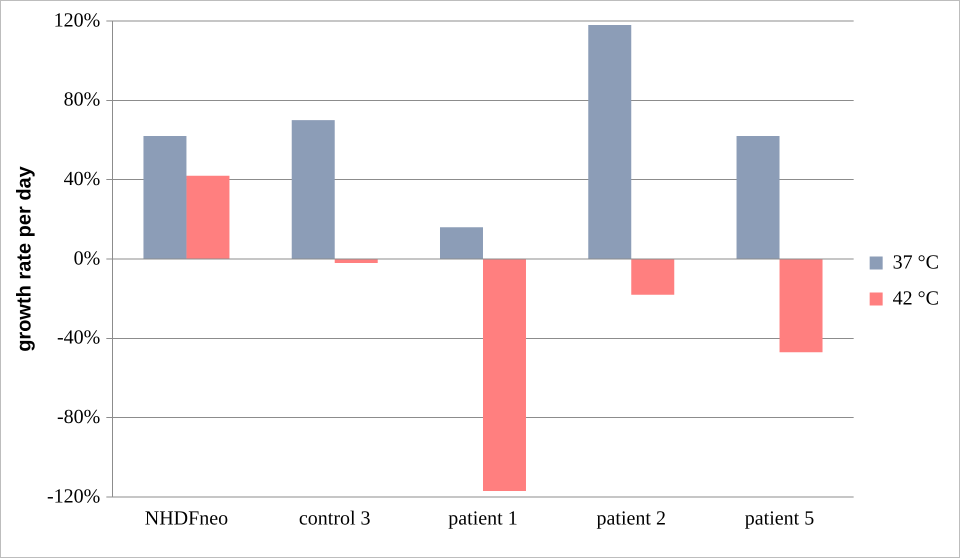 The height and width of the screenshot is (558, 960). What do you see at coordinates (483, 518) in the screenshot?
I see `x-tick-label: patient 1` at bounding box center [483, 518].